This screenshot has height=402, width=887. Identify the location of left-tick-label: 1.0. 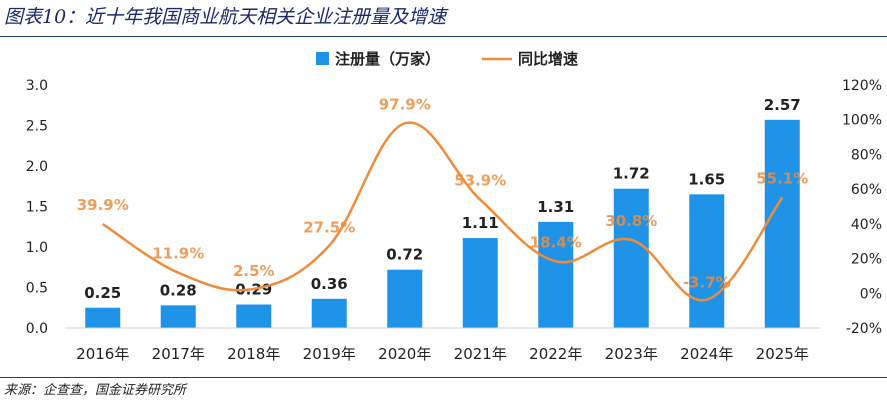
(37, 248).